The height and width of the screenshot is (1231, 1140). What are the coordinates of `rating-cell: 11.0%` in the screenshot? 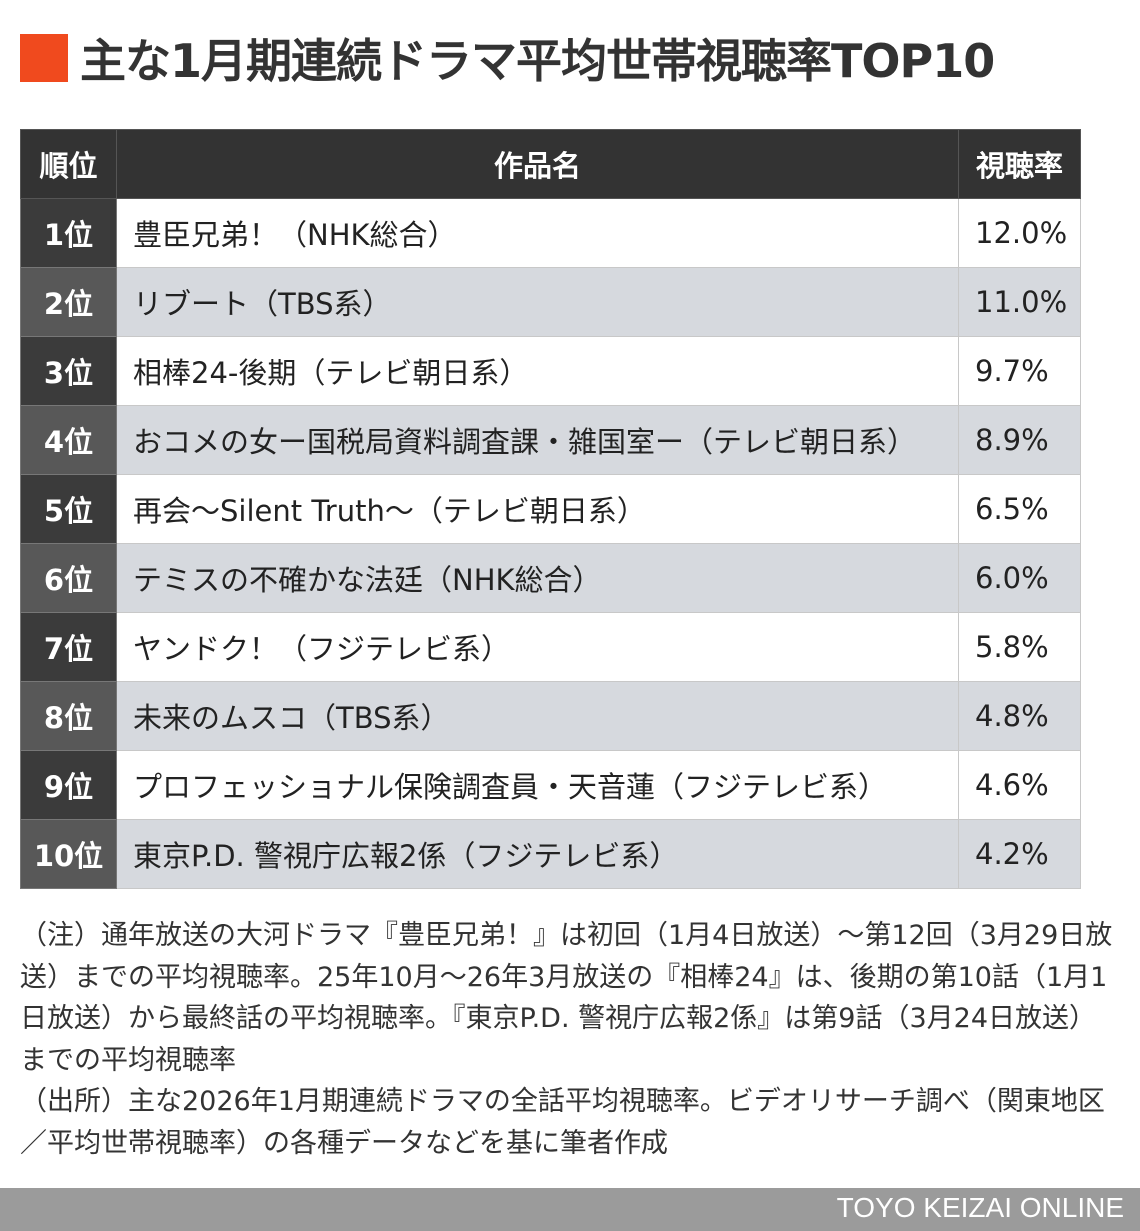 It's located at (1019, 302).